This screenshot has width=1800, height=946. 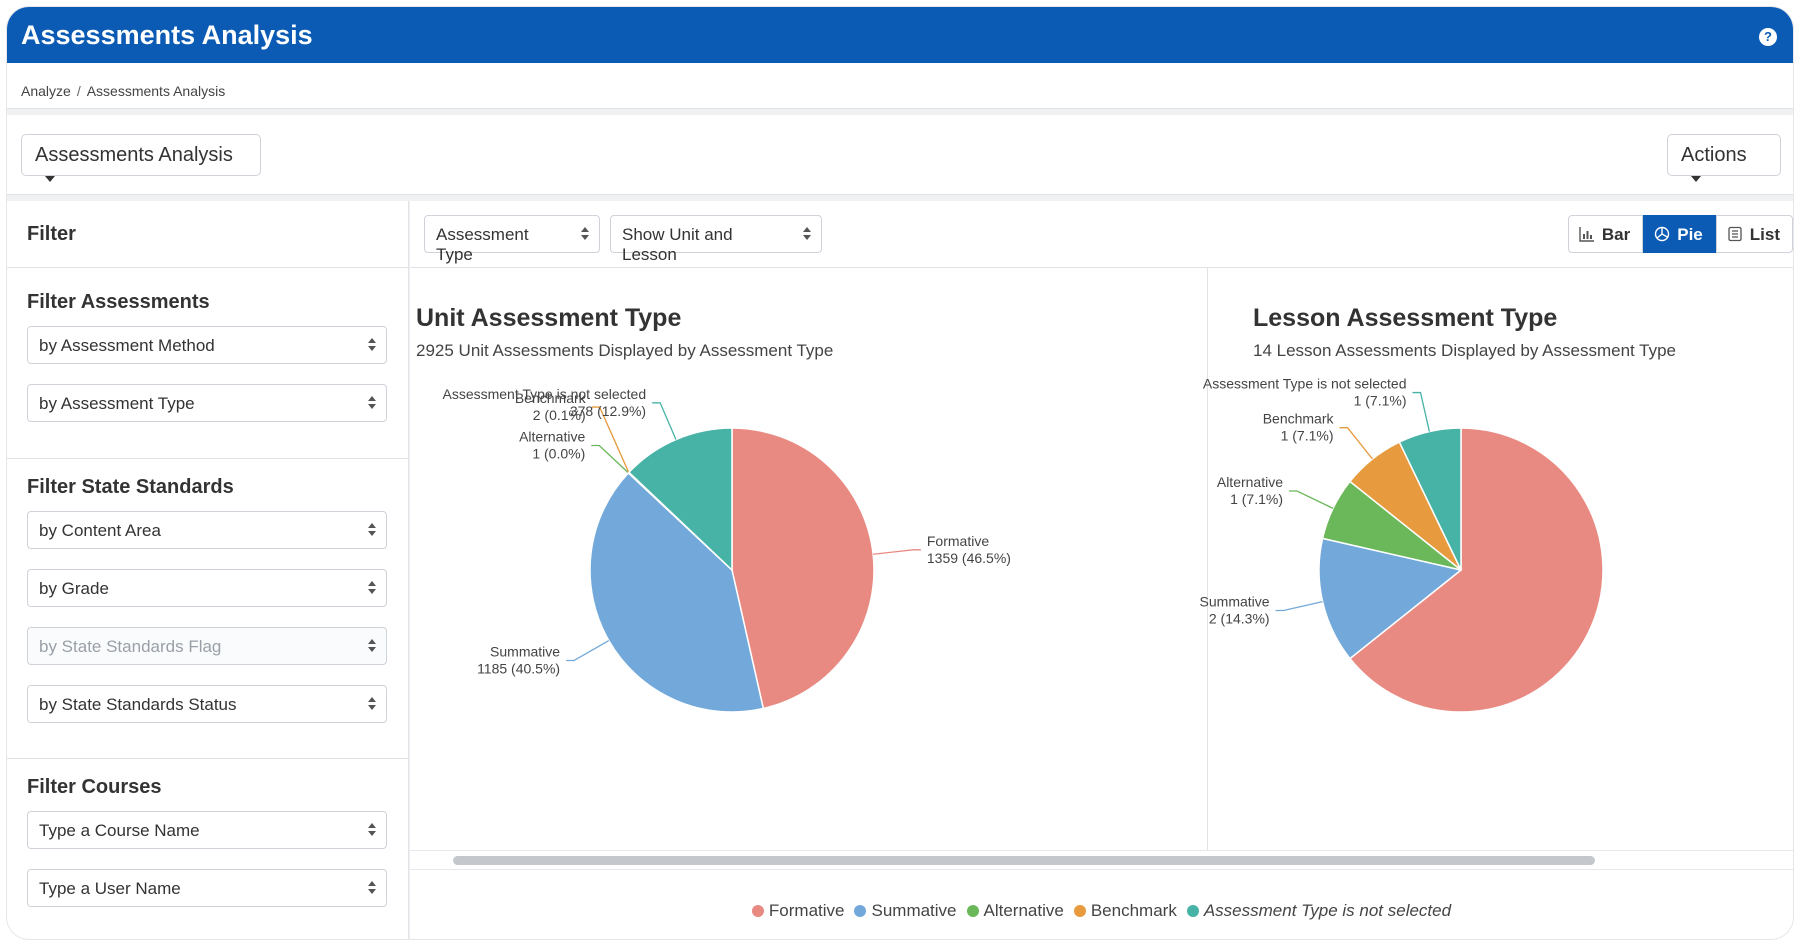 What do you see at coordinates (1430, 499) in the screenshot?
I see `pie-slice-assessment-type-is-not-selected` at bounding box center [1430, 499].